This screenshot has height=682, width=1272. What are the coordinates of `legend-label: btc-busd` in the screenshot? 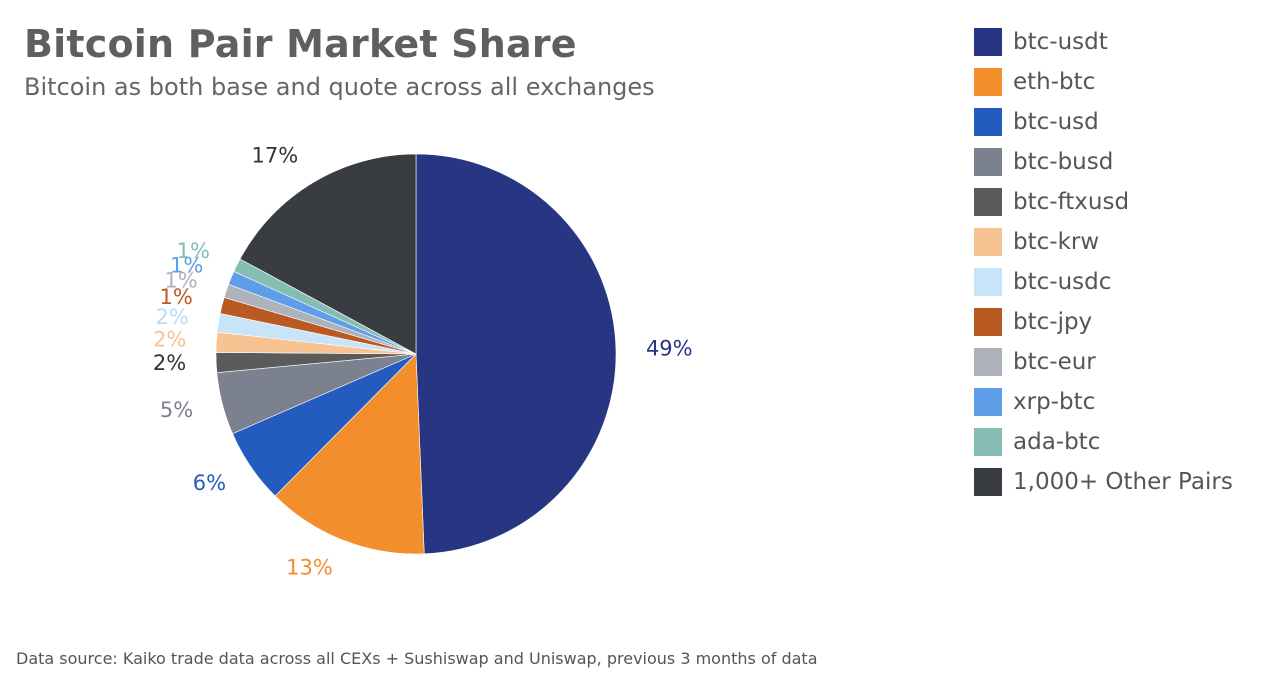 It's located at (1063, 162).